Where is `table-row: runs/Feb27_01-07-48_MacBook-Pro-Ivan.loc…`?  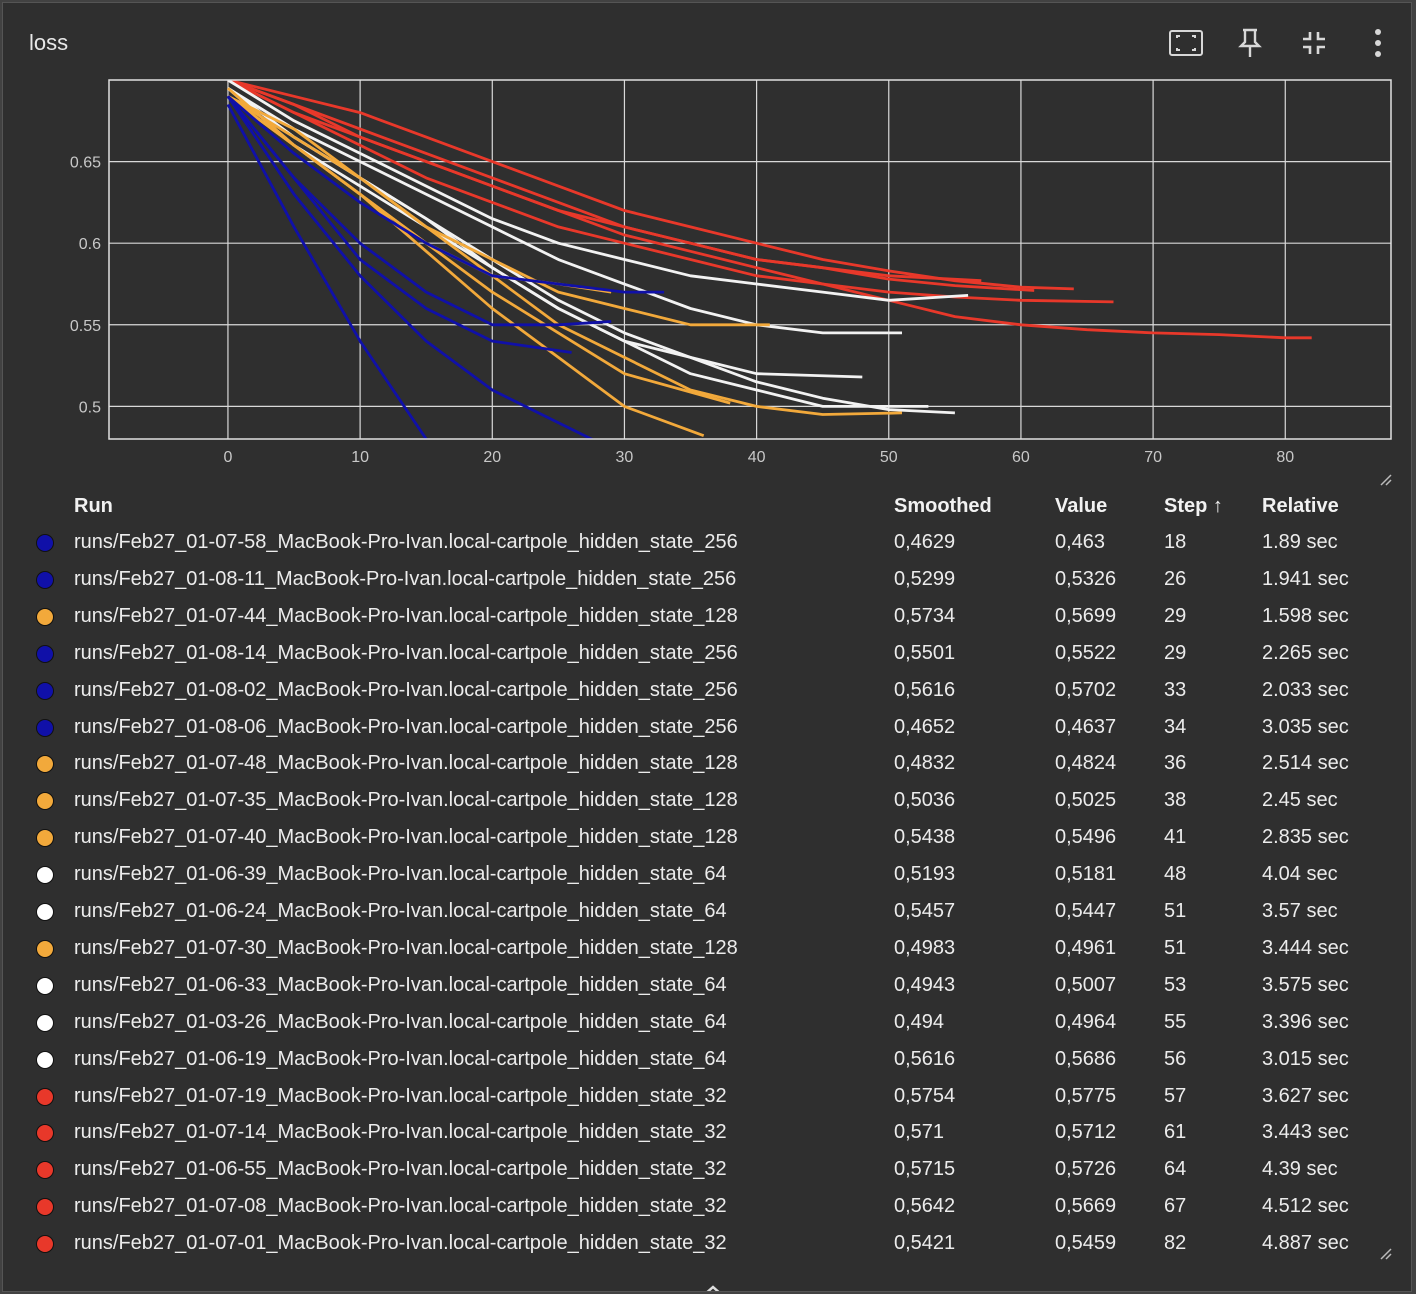 table-row: runs/Feb27_01-07-48_MacBook-Pro-Ivan.loc… is located at coordinates (703, 764).